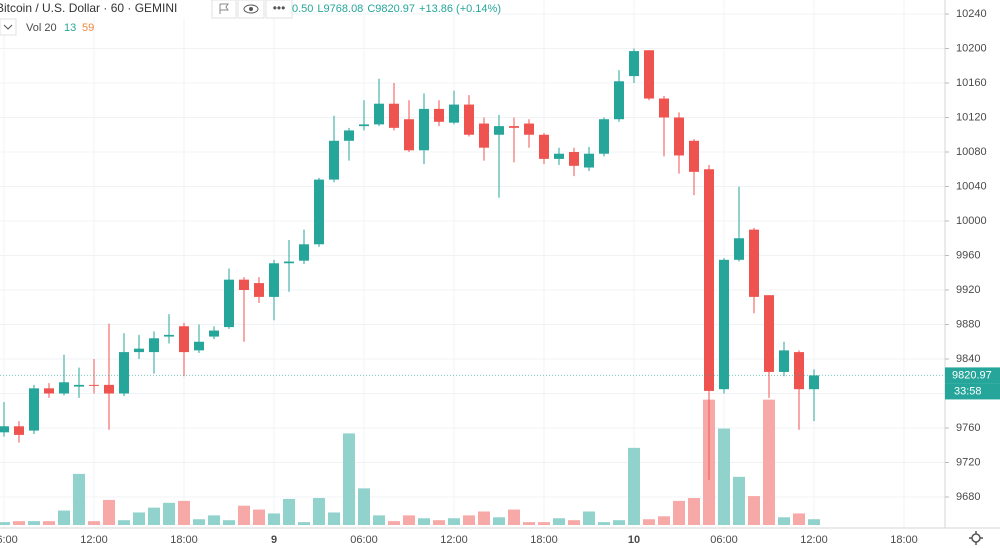 The height and width of the screenshot is (548, 1000). Describe the element at coordinates (971, 117) in the screenshot. I see `y-tick-label: 10120` at that location.